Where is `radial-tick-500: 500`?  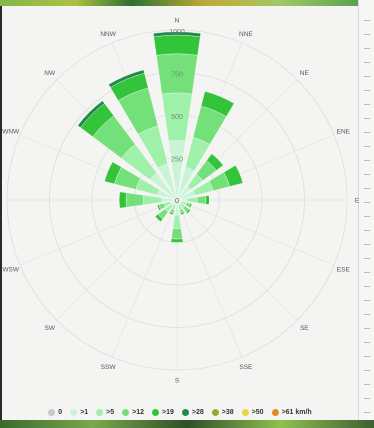
radial-tick-500: 500 is located at coordinates (177, 117).